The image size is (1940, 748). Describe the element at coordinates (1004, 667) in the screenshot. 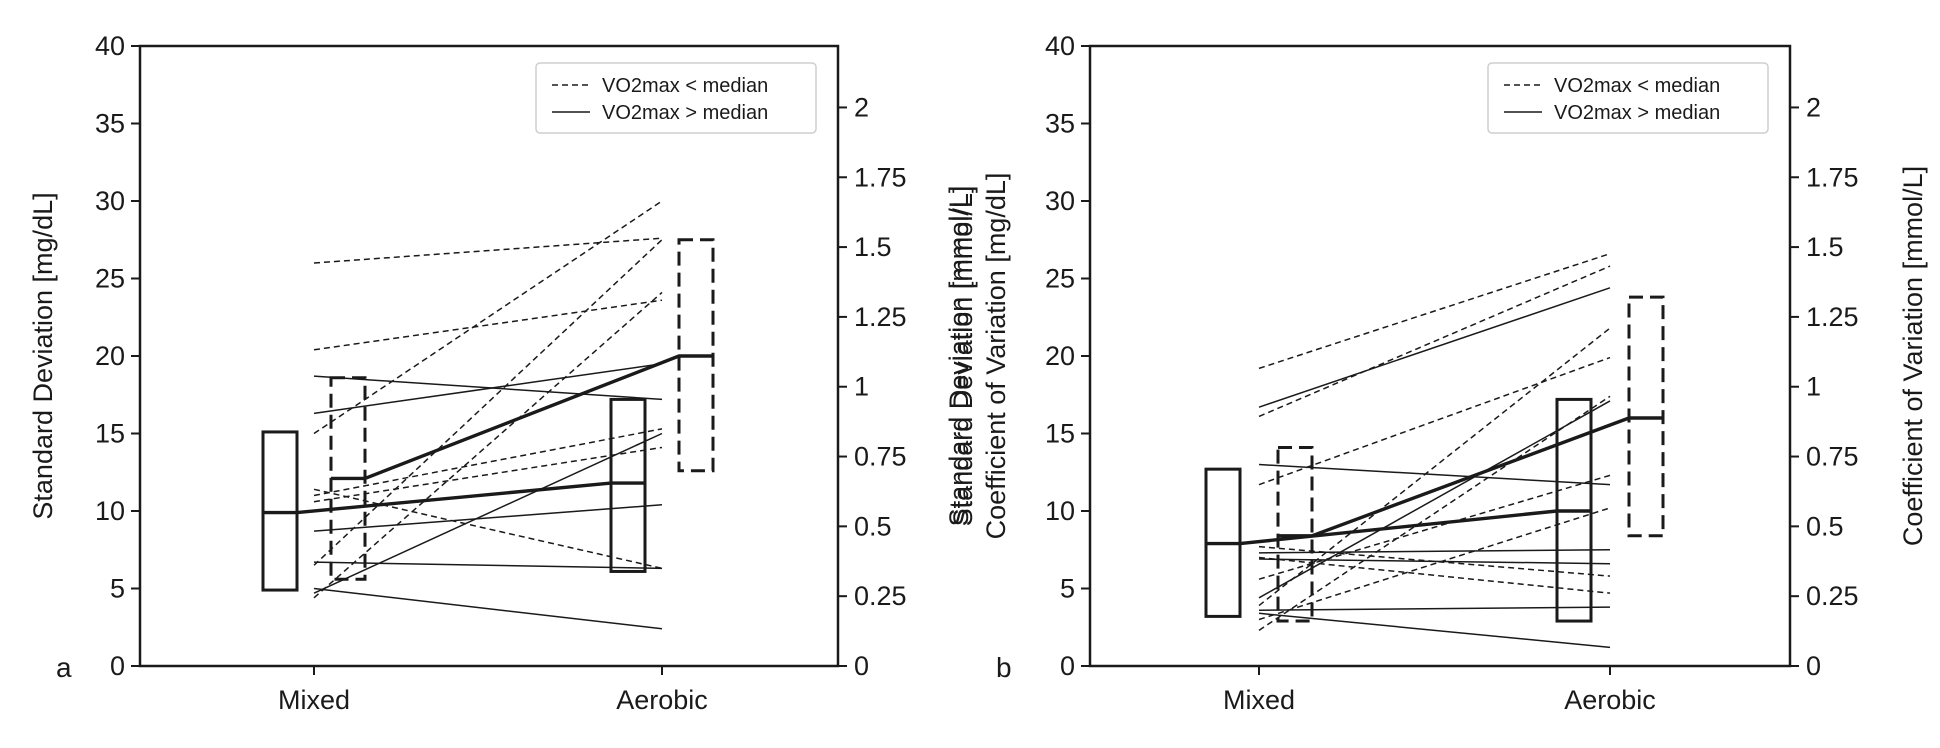

I see `panel-b-tag: b` at that location.